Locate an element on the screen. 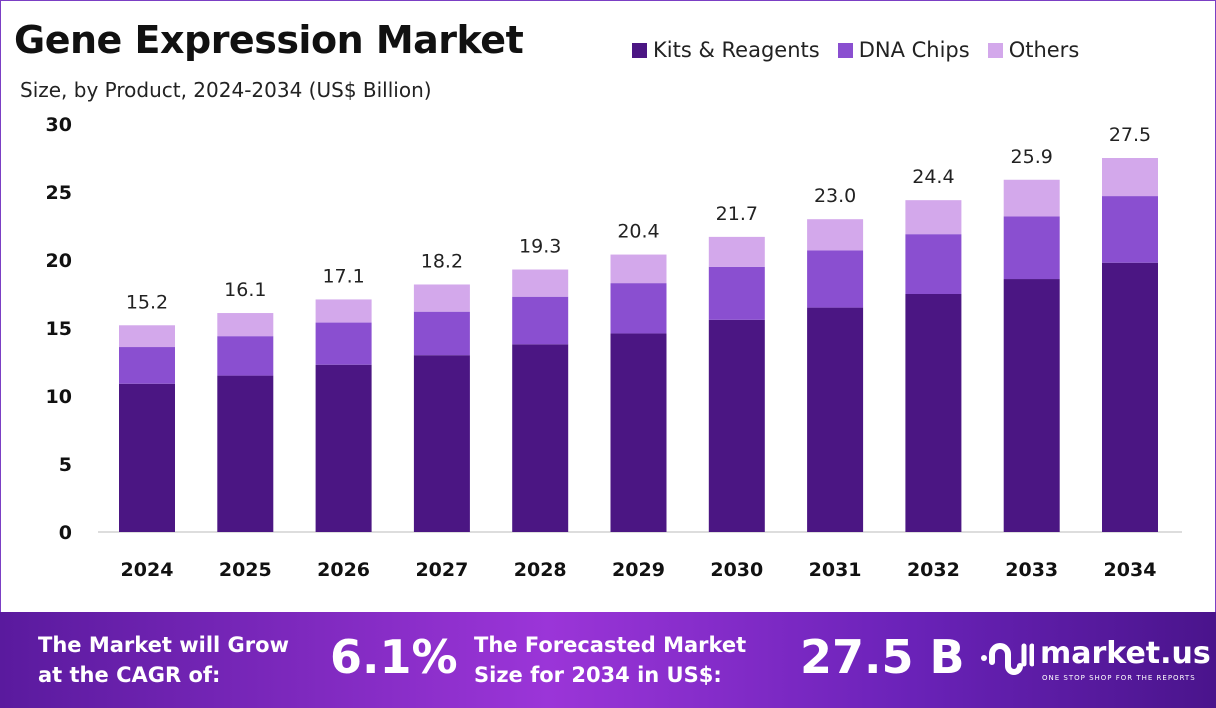 The image size is (1216, 708). total-label: 18.2 is located at coordinates (442, 261).